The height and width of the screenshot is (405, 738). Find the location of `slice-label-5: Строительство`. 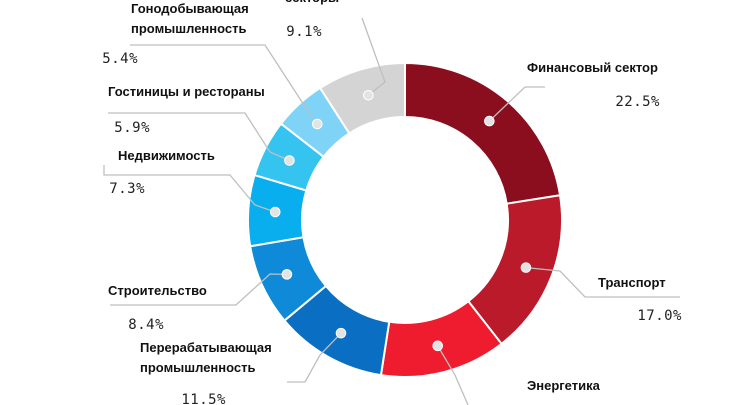

slice-label-5: Строительство is located at coordinates (157, 290).